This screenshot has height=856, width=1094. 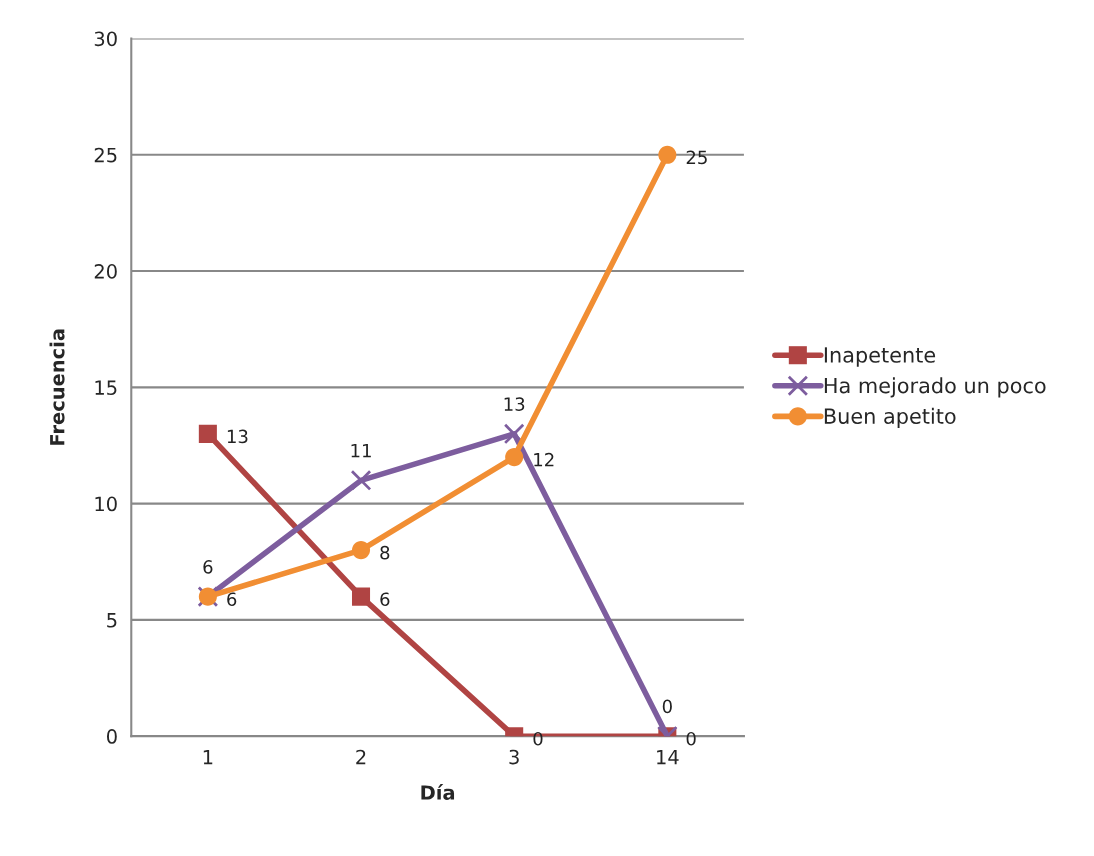 What do you see at coordinates (544, 459) in the screenshot?
I see `data-label: 12` at bounding box center [544, 459].